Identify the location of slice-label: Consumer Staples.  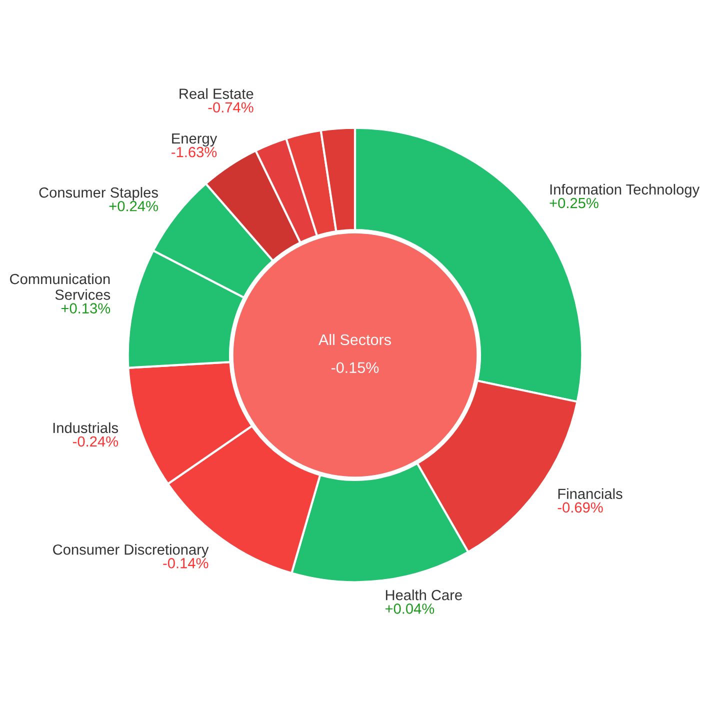
(98, 193).